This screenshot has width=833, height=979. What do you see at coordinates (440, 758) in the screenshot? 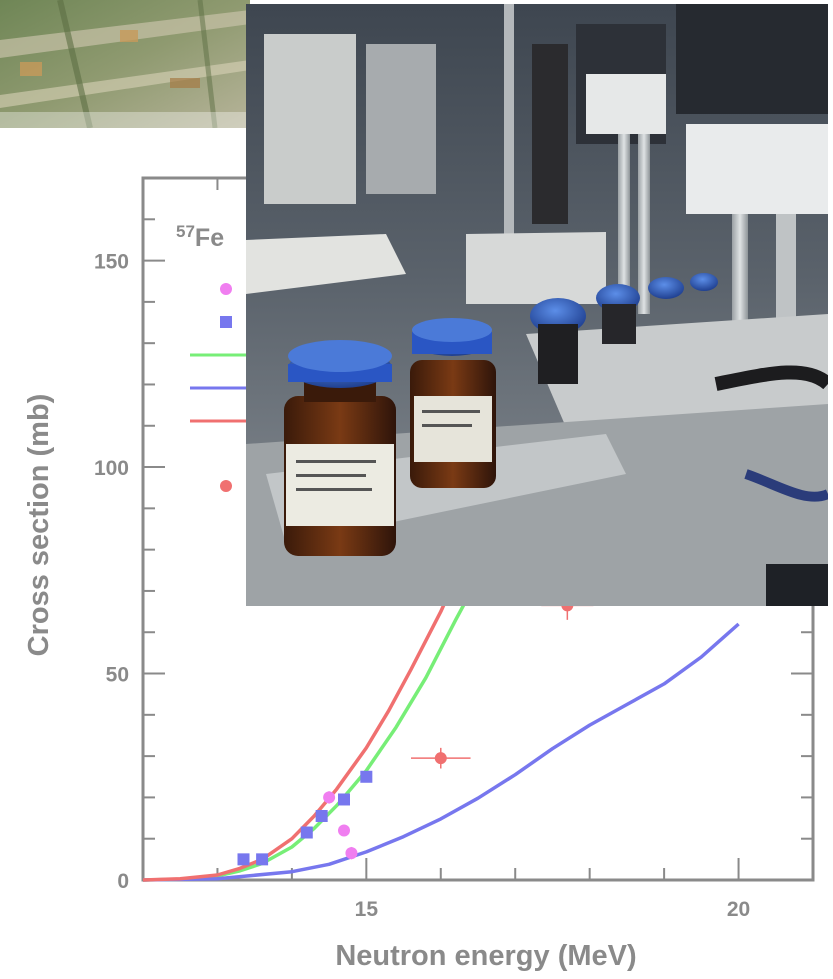
I see `series-2-point` at bounding box center [440, 758].